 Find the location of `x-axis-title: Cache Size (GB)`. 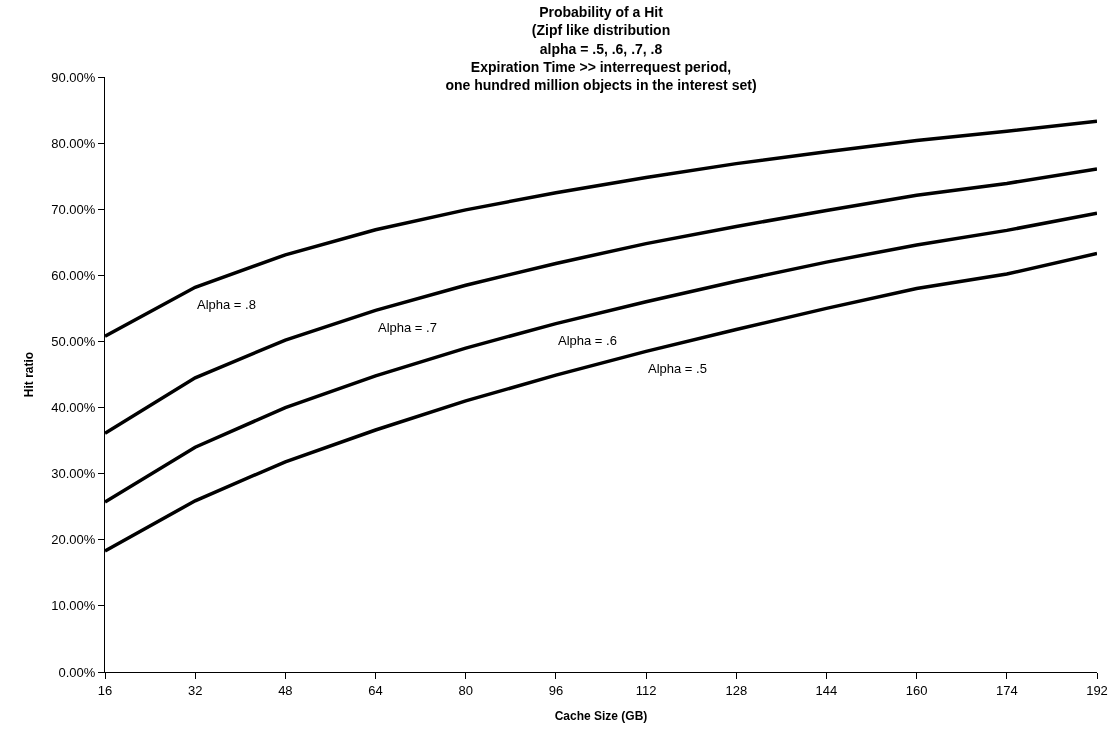

x-axis-title: Cache Size (GB) is located at coordinates (601, 716).